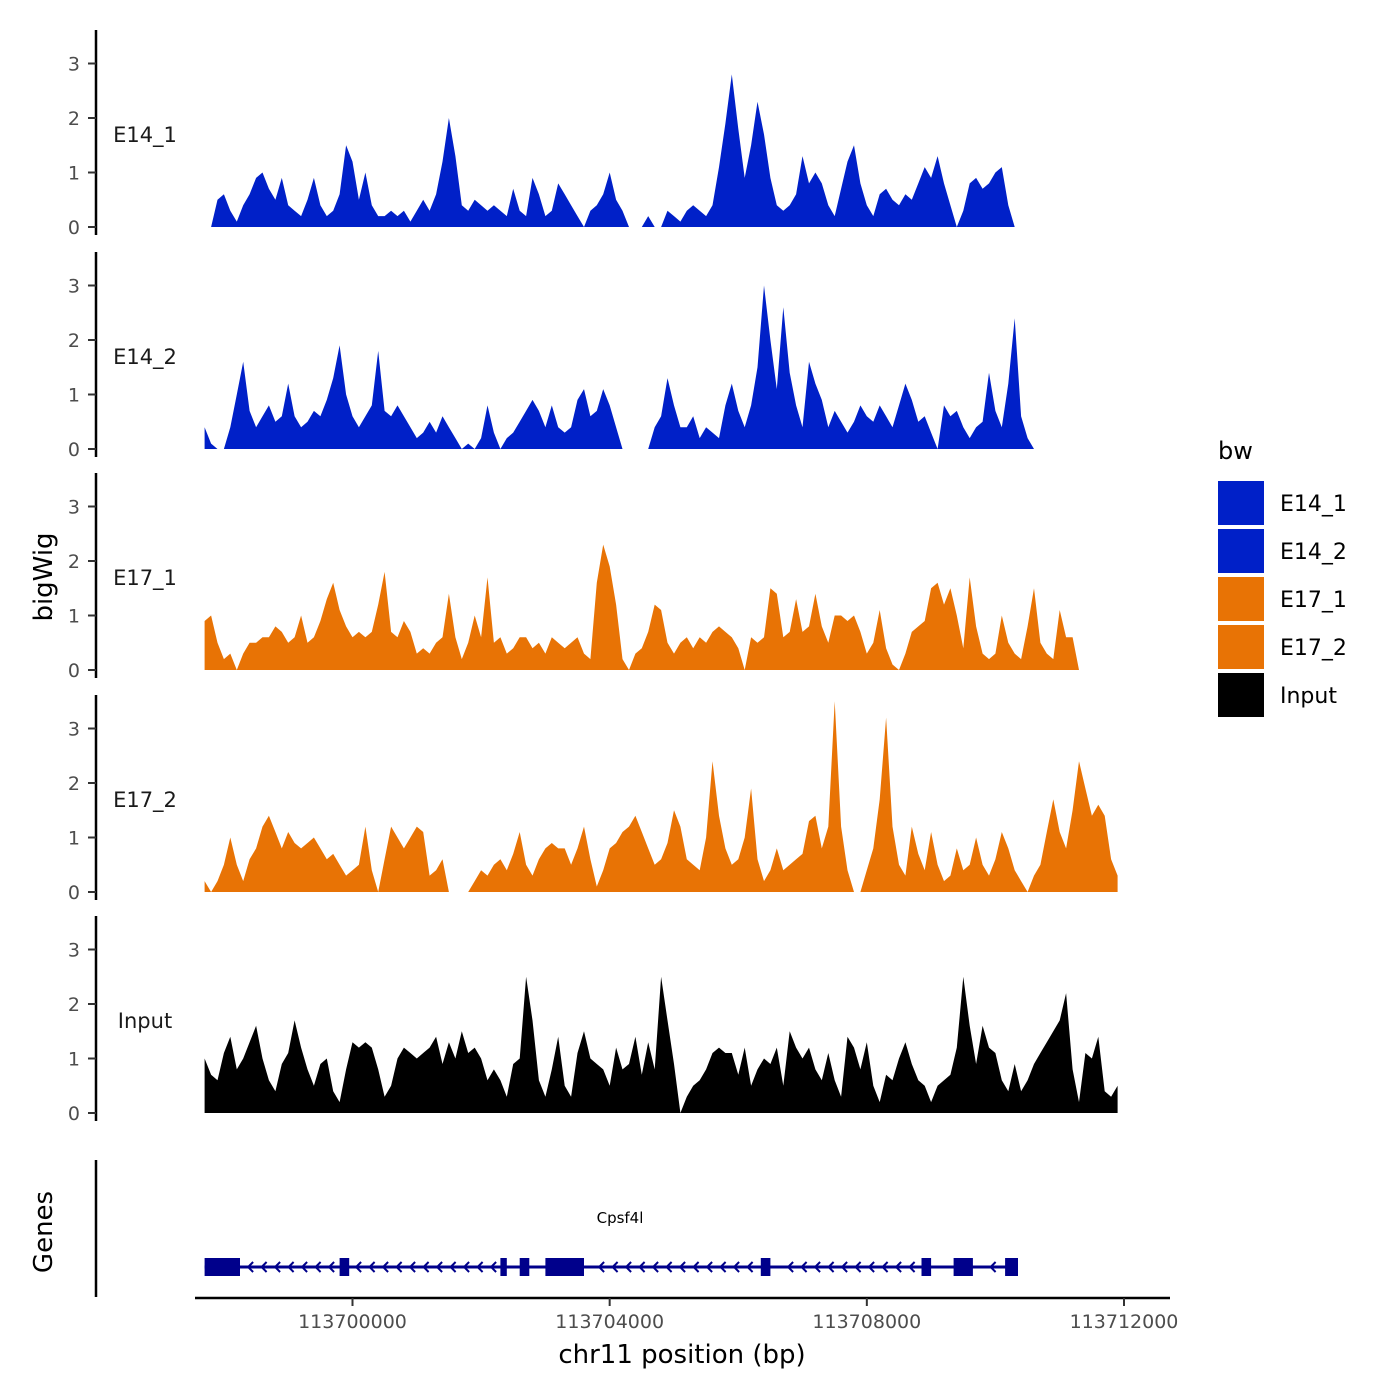 Image resolution: width=1400 pixels, height=1400 pixels. I want to click on x-axis-title: chr11 position (bp), so click(681, 1355).